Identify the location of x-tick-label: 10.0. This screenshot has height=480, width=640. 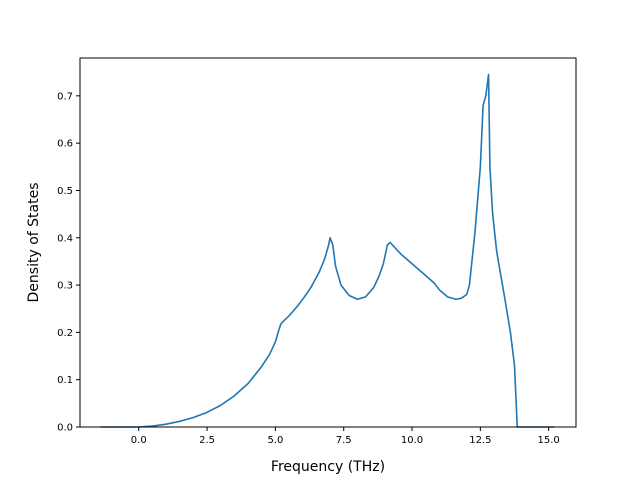
(412, 440).